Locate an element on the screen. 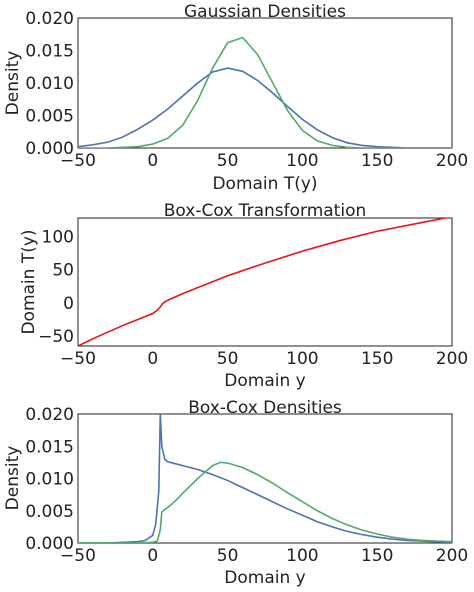 The image size is (474, 592). y-tick-label: 100 is located at coordinates (58, 238).